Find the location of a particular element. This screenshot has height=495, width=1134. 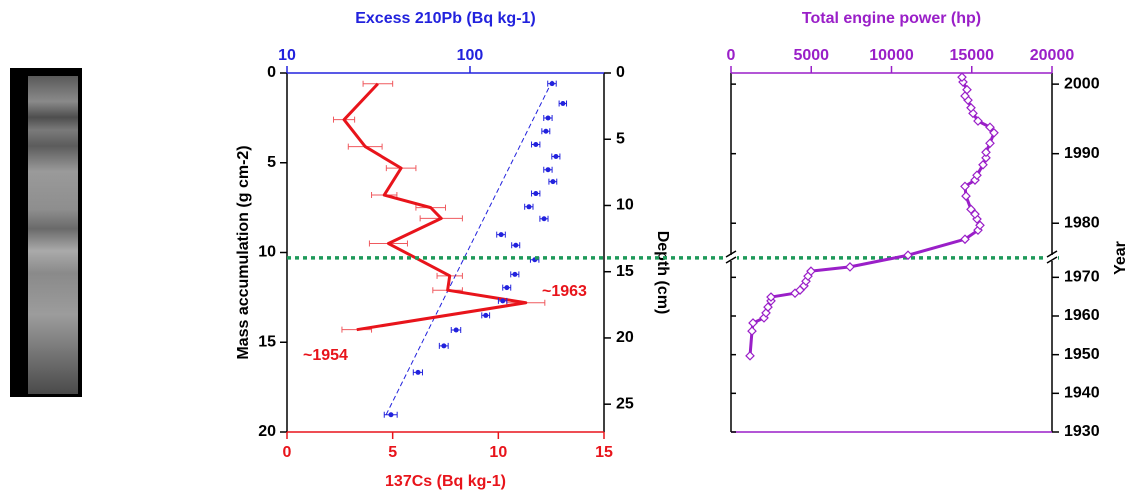

x2-tick-label: 100 is located at coordinates (470, 55).